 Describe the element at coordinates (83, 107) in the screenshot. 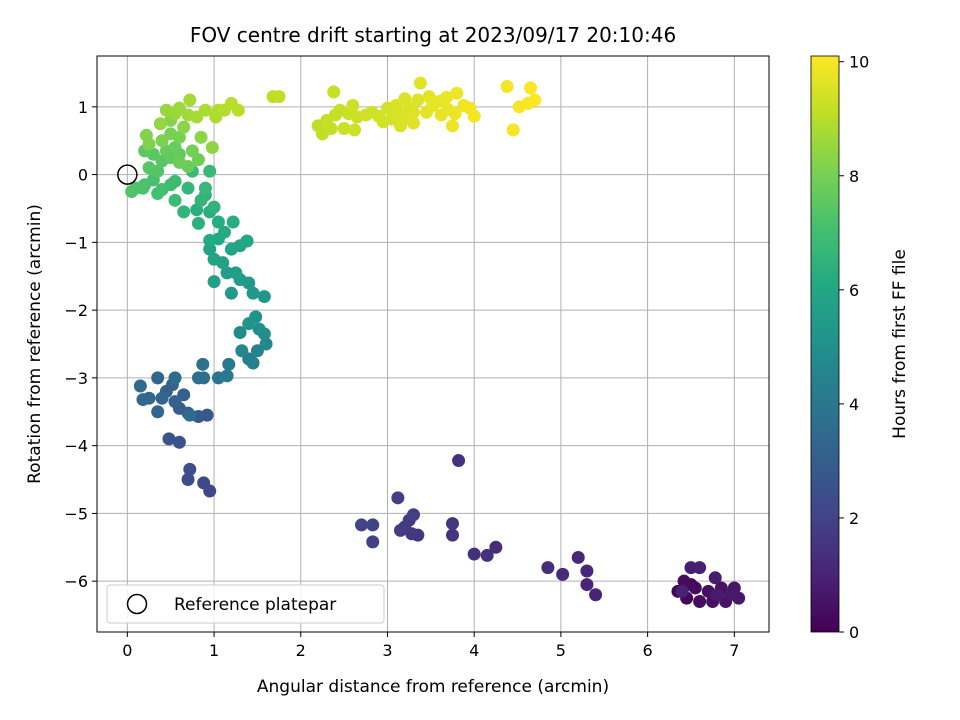

I see `y-tick-label: 1` at that location.